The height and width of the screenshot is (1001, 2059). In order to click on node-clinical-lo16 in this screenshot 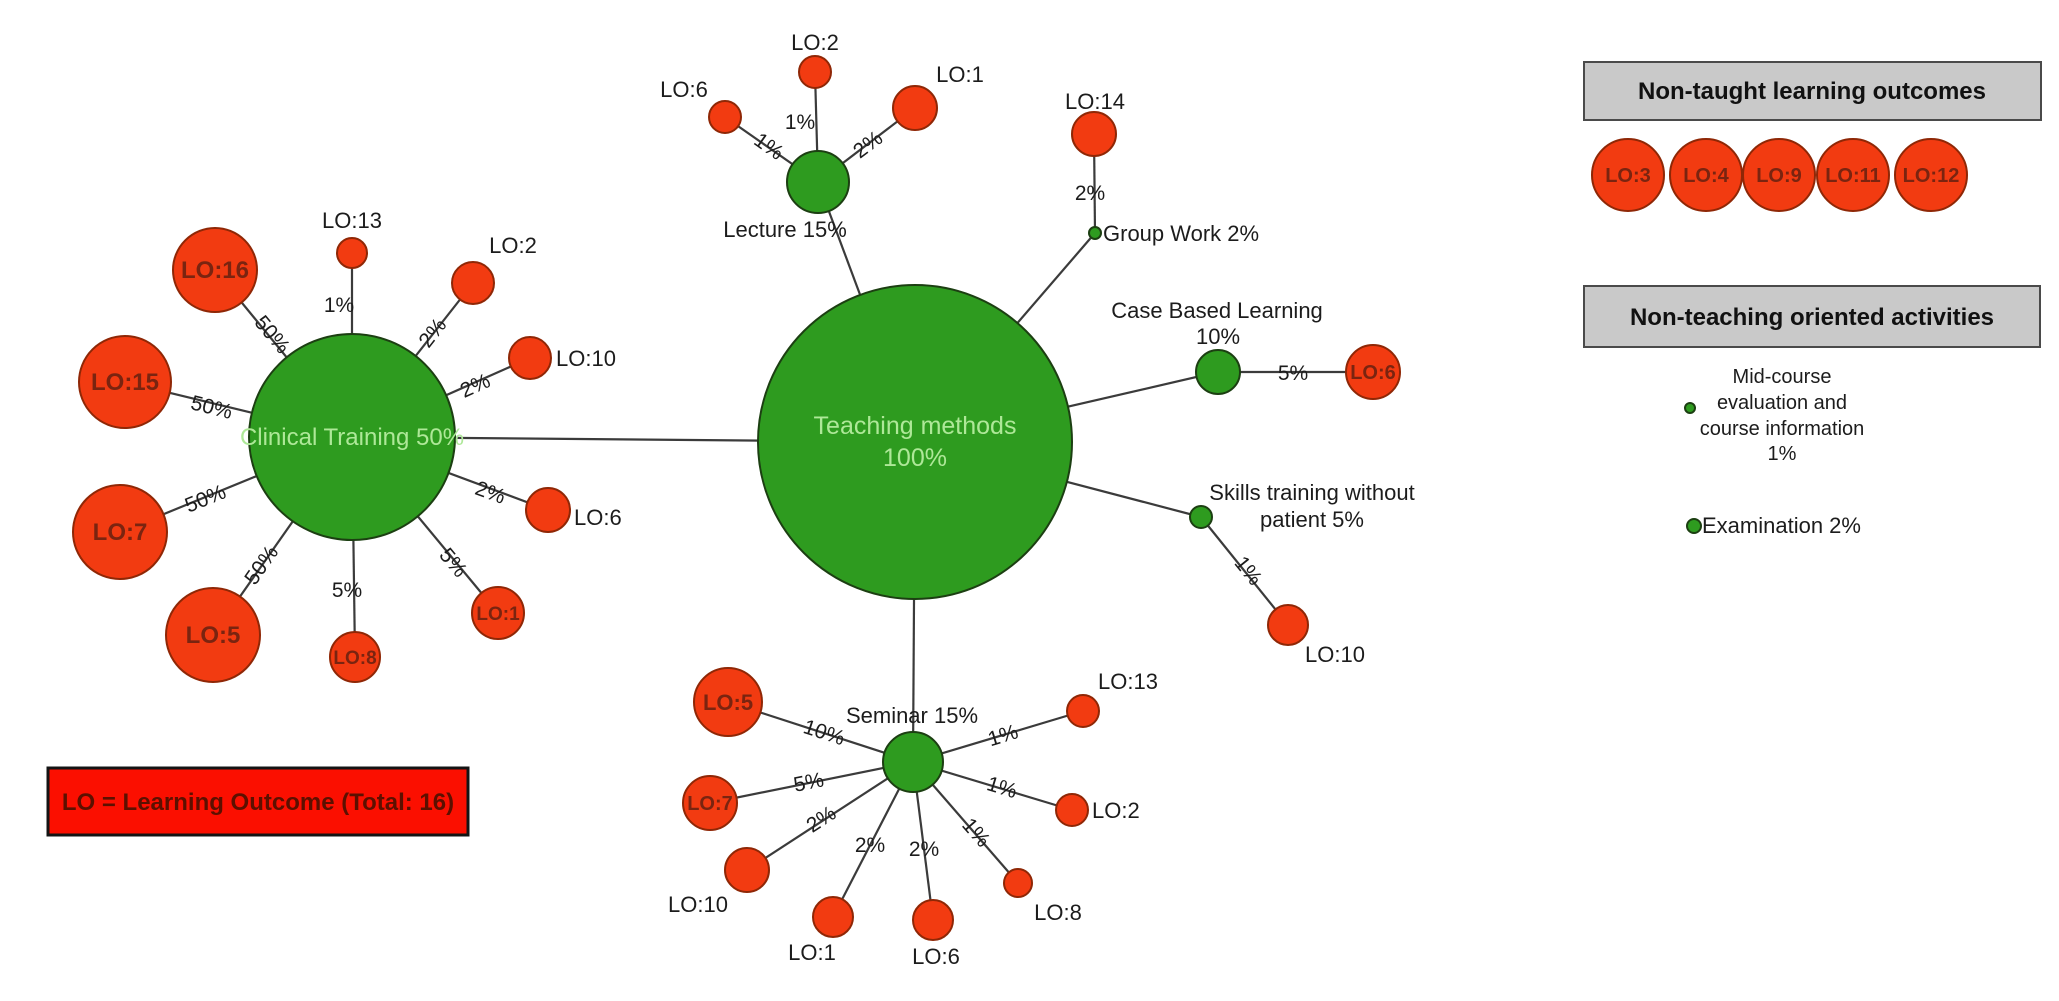, I will do `click(215, 270)`.